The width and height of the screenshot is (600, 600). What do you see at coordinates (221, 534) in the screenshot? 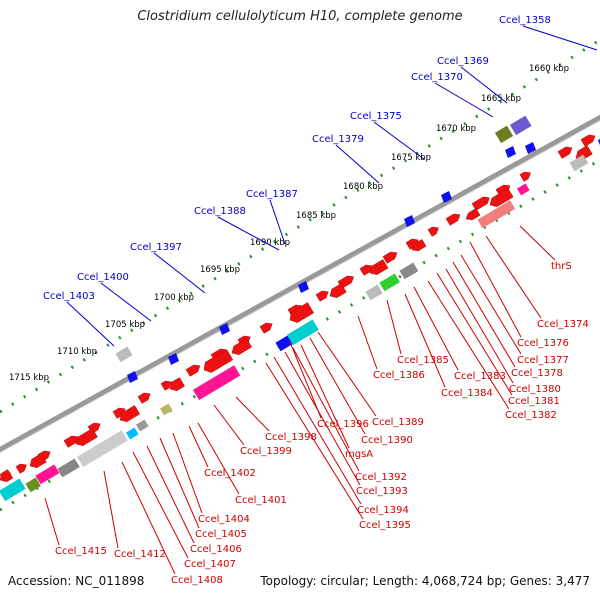
I see `bottom-gene-label: Ccel_1405` at bounding box center [221, 534].